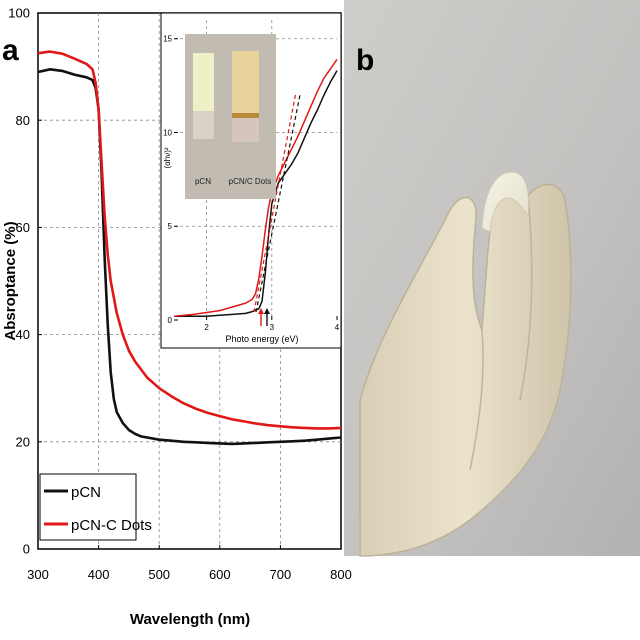  Describe the element at coordinates (167, 39) in the screenshot. I see `inset-y-tick-label: 15` at that location.